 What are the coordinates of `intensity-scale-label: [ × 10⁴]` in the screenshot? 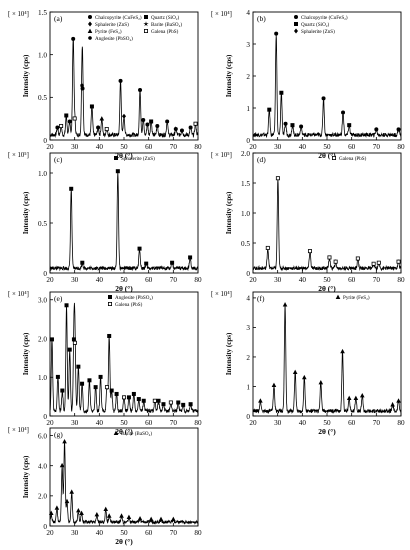 It's located at (18, 14).